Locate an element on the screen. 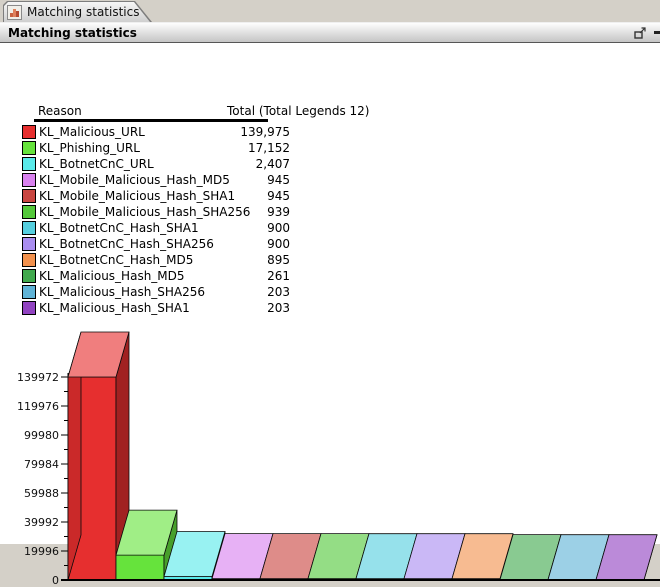  legend-total-value: 2,407 is located at coordinates (241, 164).